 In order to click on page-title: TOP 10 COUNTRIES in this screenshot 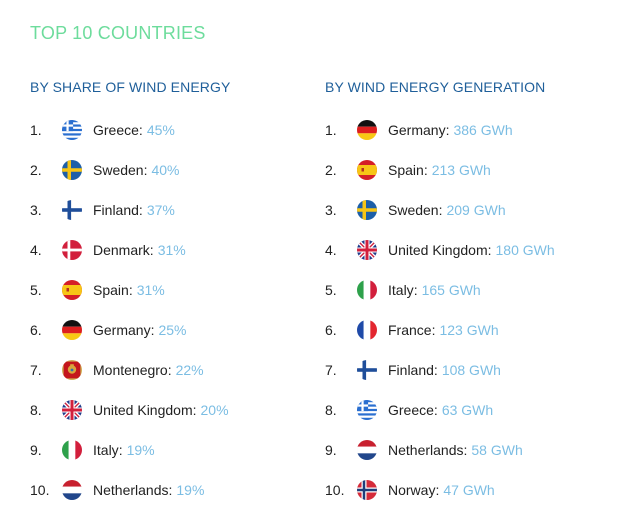, I will do `click(118, 33)`.